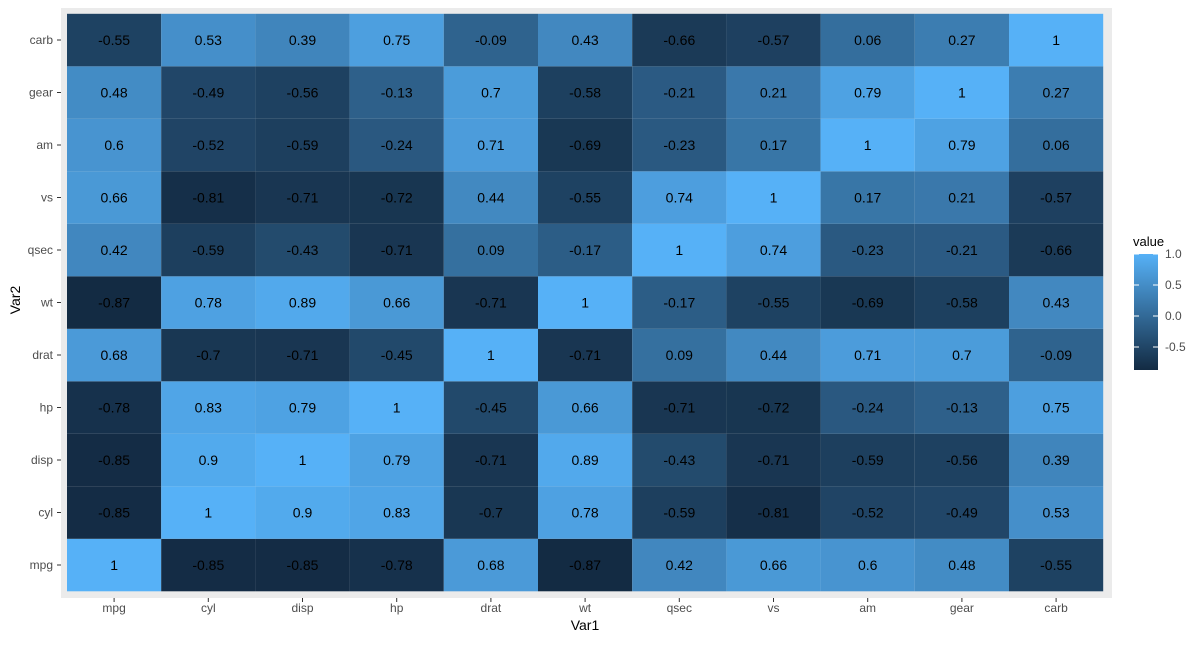 The height and width of the screenshot is (645, 1200). I want to click on cell-value-label: 0.09, so click(490, 250).